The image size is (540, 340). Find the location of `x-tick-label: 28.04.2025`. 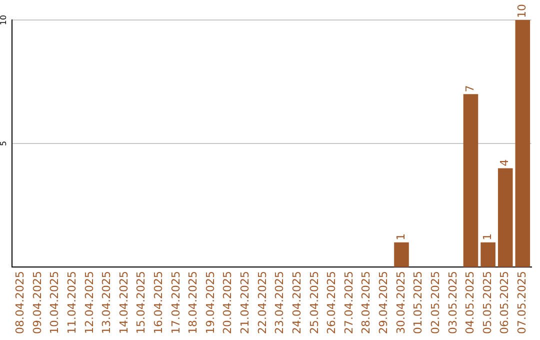

x-tick-label: 28.04.2025 is located at coordinates (366, 302).